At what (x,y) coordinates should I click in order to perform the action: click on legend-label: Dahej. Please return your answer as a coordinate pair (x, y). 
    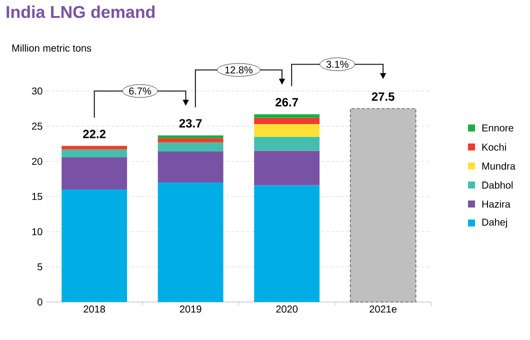
    Looking at the image, I should click on (494, 223).